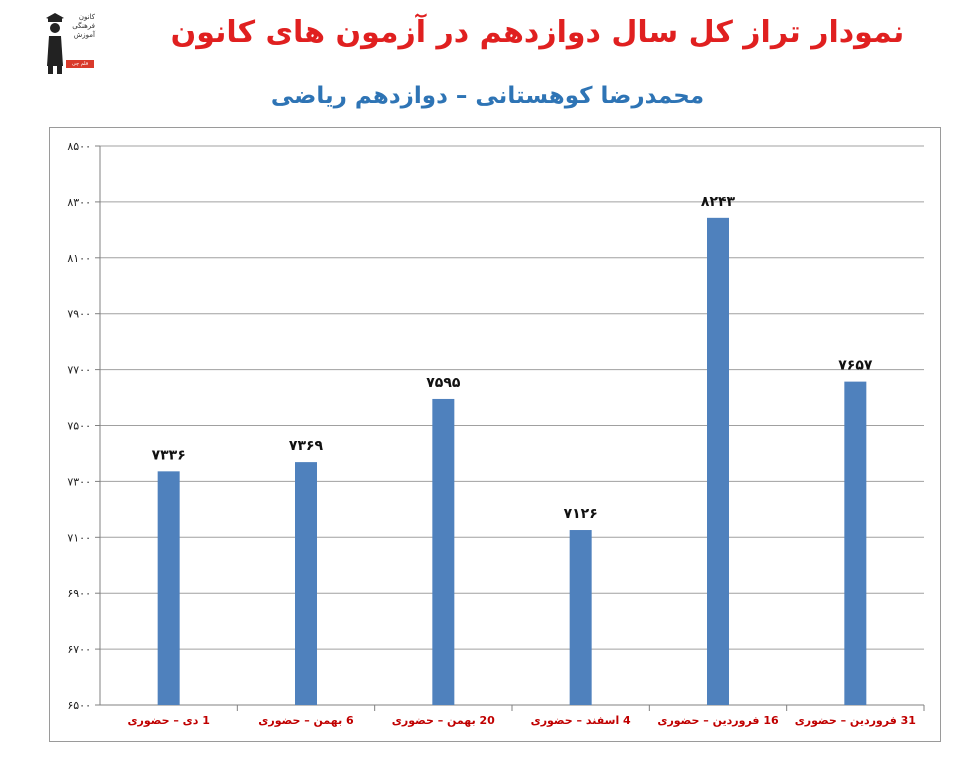 This screenshot has height=761, width=975. I want to click on logo-badge: قلم چی, so click(80, 64).